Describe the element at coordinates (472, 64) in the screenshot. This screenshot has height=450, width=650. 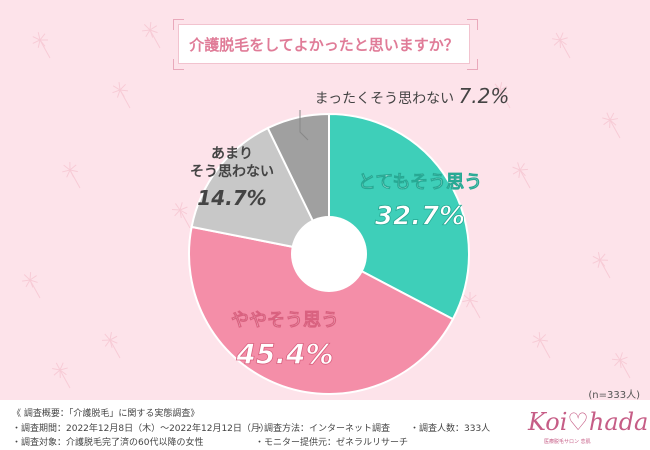
I see `title-corner-bottom-right` at that location.